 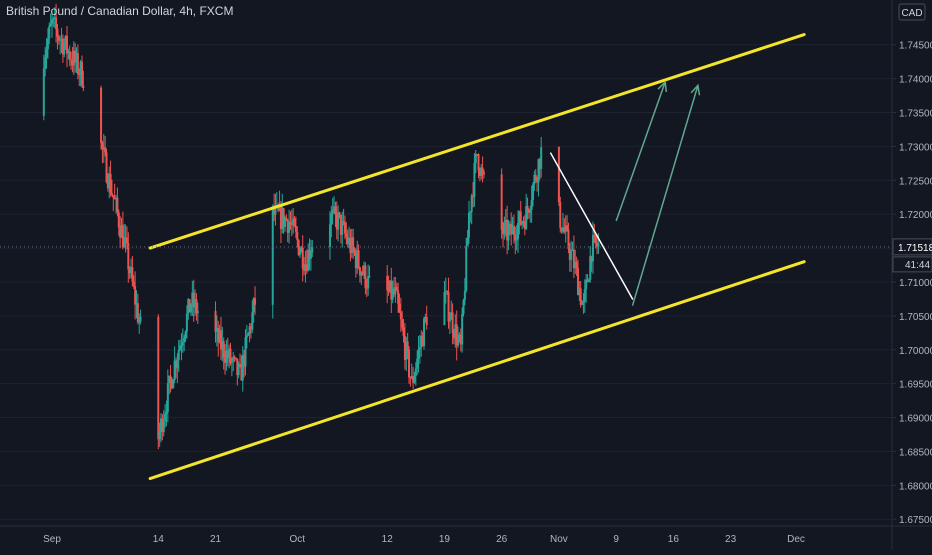 I want to click on time-tick-label: 26, so click(x=502, y=539).